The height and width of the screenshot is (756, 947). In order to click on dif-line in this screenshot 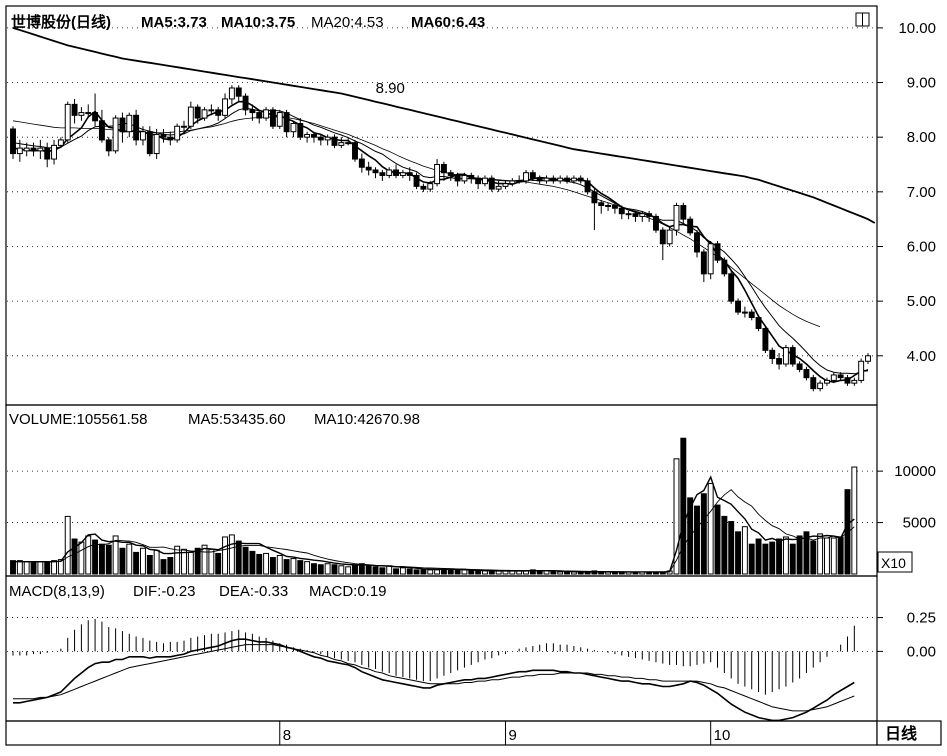, I will do `click(434, 680)`.